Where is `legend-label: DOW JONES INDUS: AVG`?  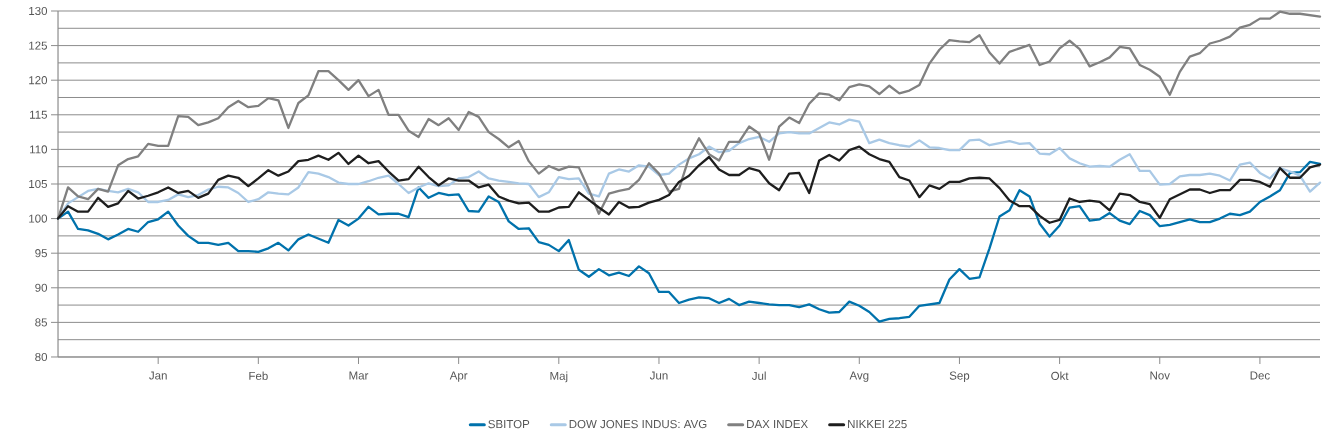
legend-label: DOW JONES INDUS: AVG is located at coordinates (638, 424).